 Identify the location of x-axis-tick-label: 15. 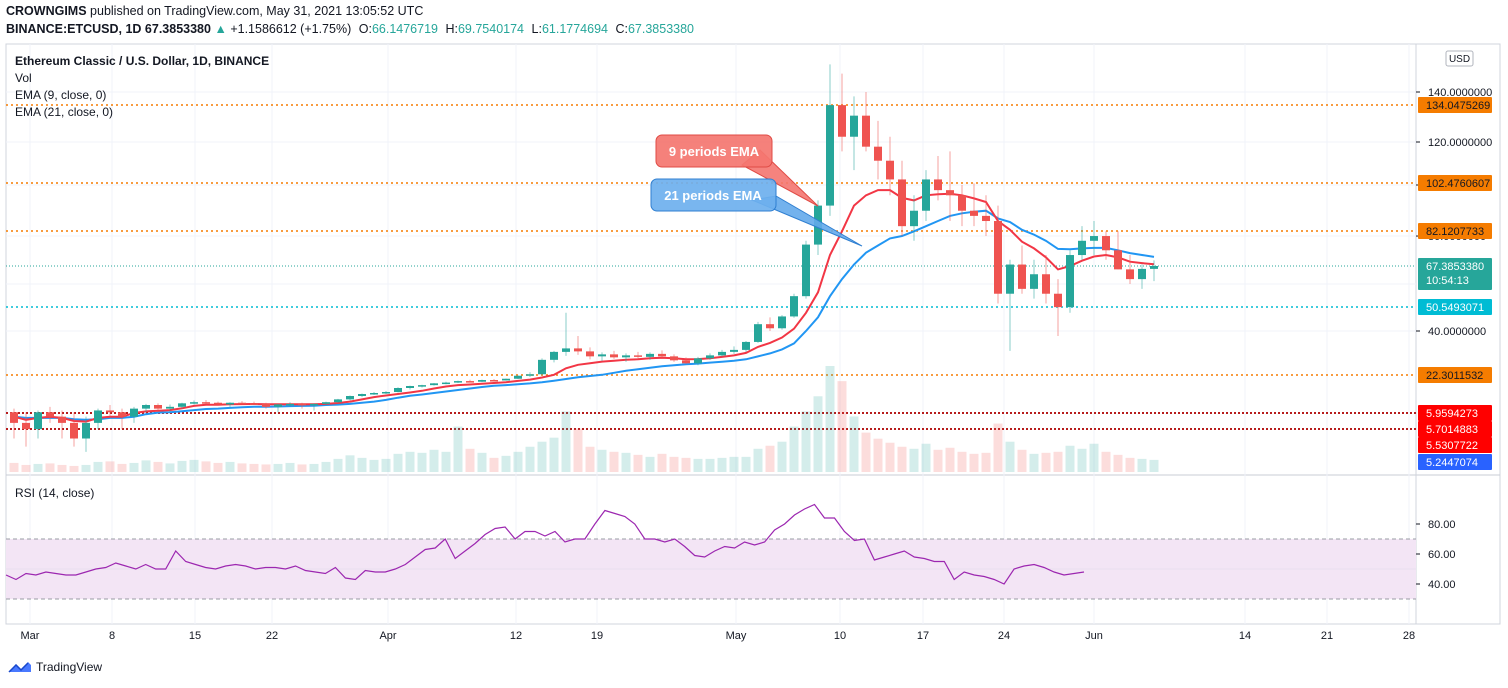
(195, 636).